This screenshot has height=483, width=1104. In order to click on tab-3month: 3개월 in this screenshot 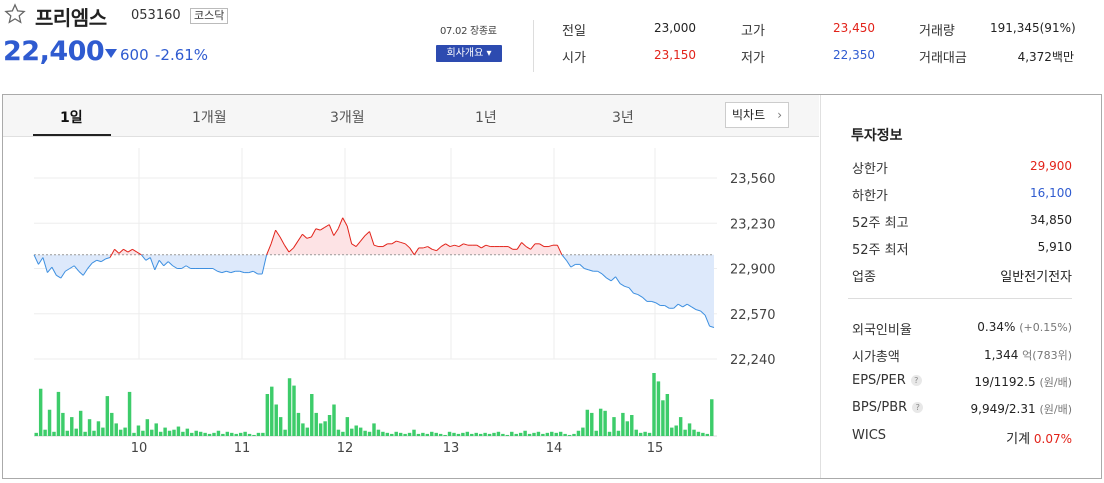, I will do `click(347, 118)`.